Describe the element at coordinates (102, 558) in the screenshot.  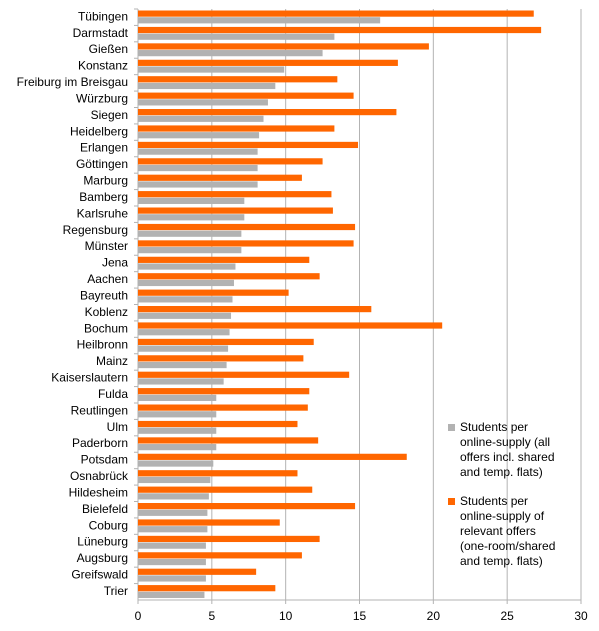
I see `y-tick-label: Augsburg` at that location.